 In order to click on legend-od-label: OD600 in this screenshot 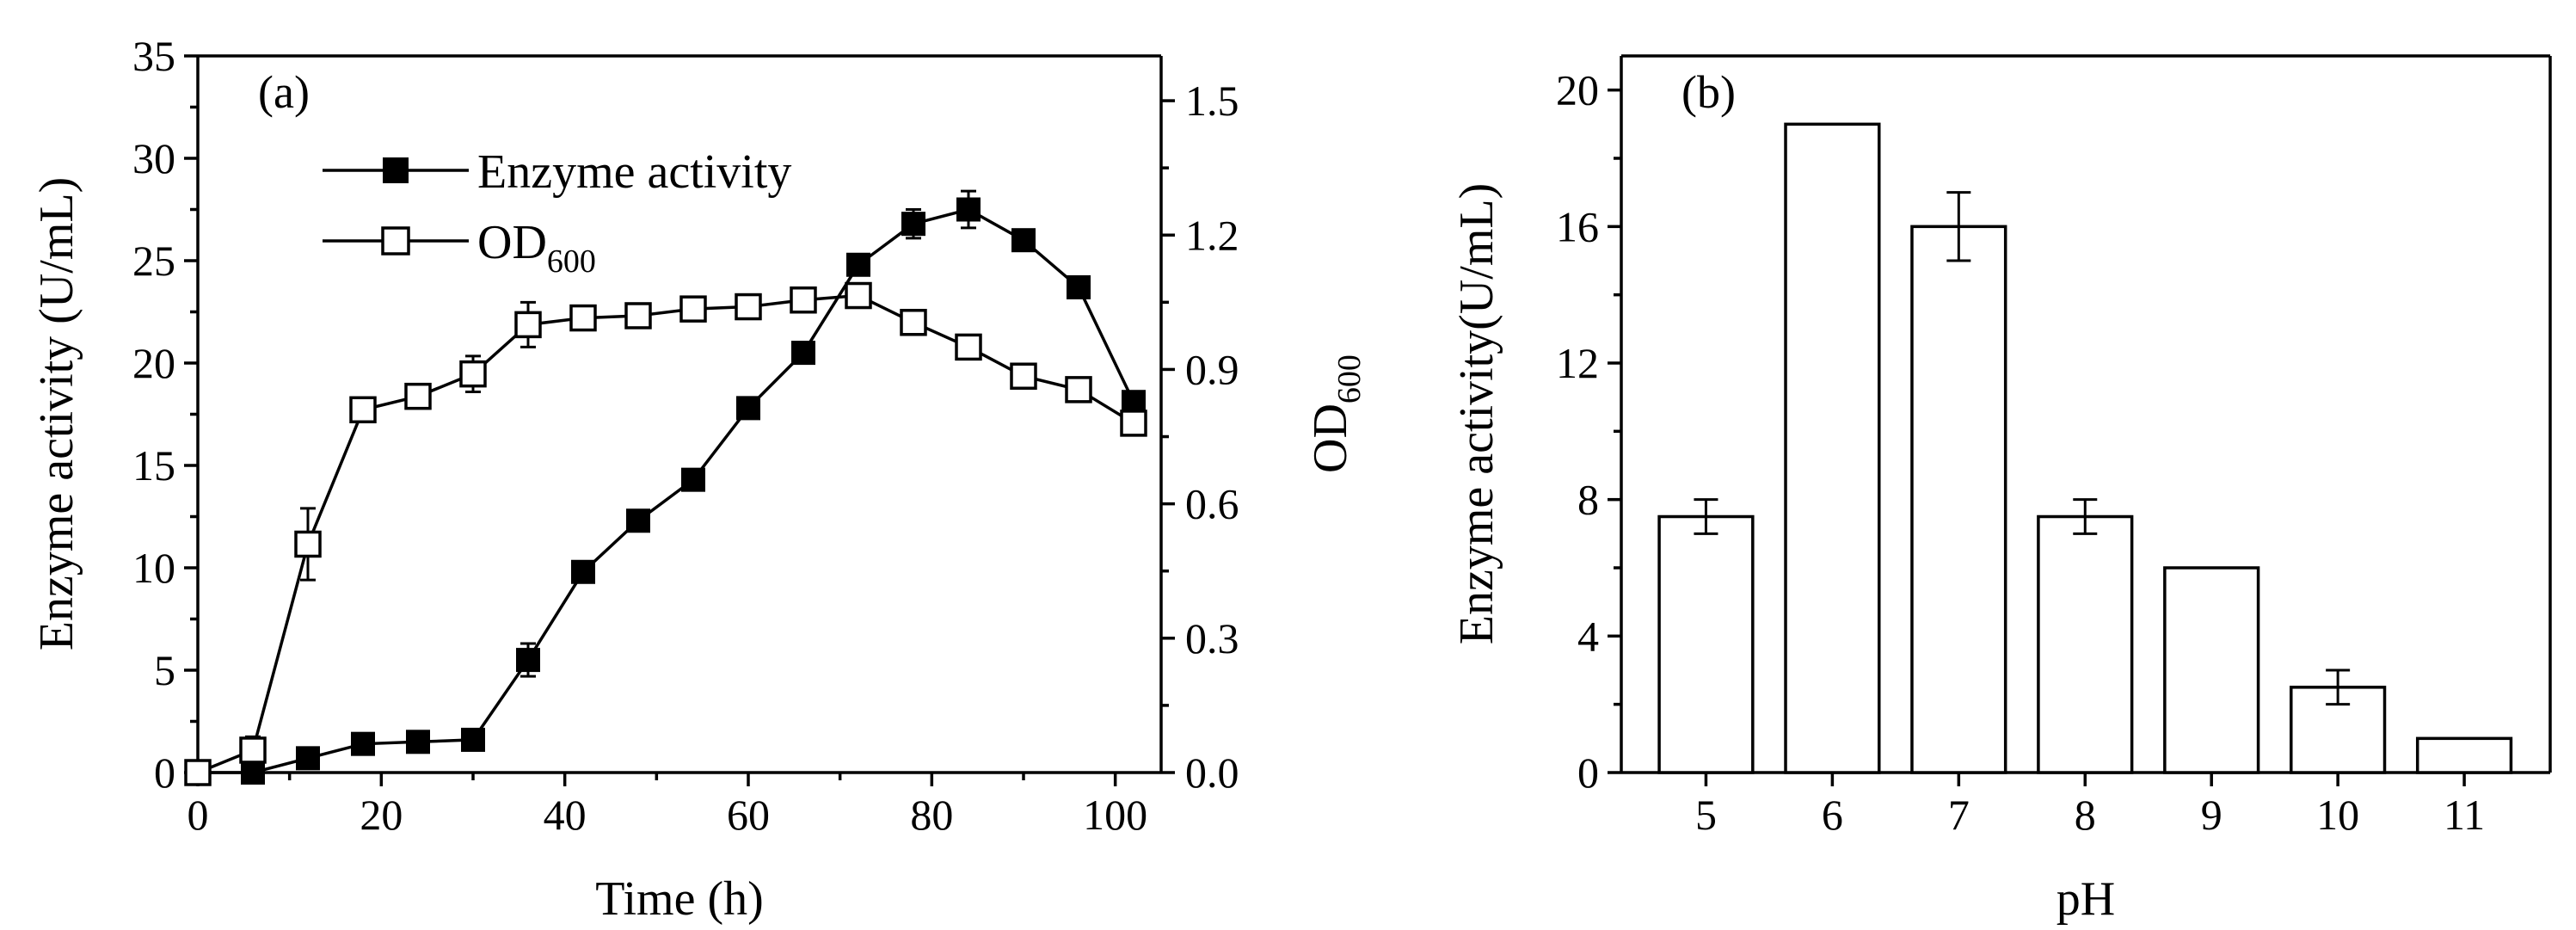, I will do `click(536, 248)`.